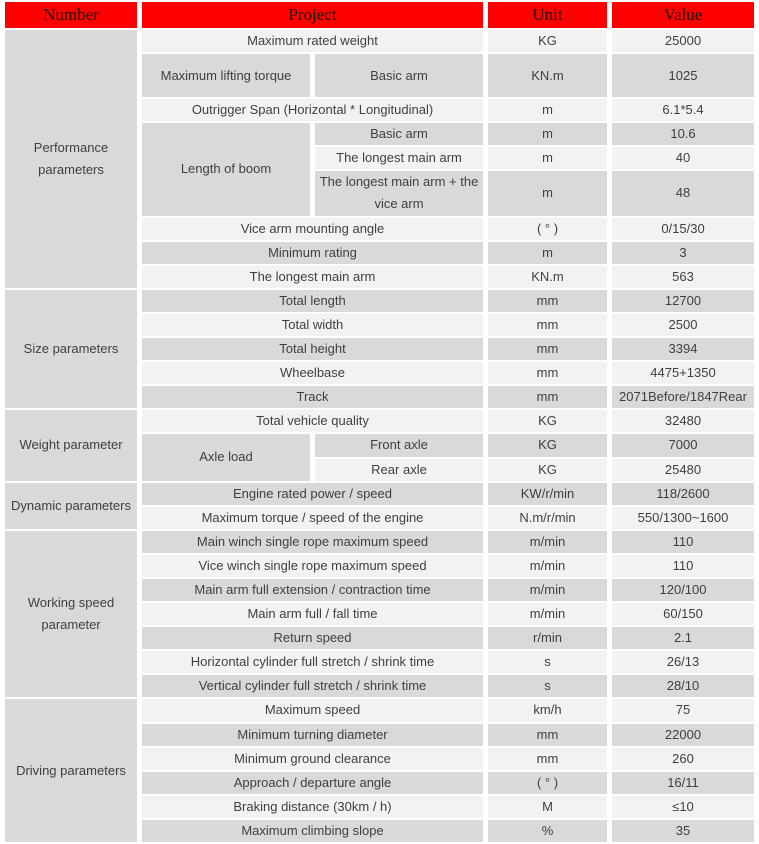 The width and height of the screenshot is (759, 844). Describe the element at coordinates (683, 686) in the screenshot. I see `cell-value: 28/10` at that location.